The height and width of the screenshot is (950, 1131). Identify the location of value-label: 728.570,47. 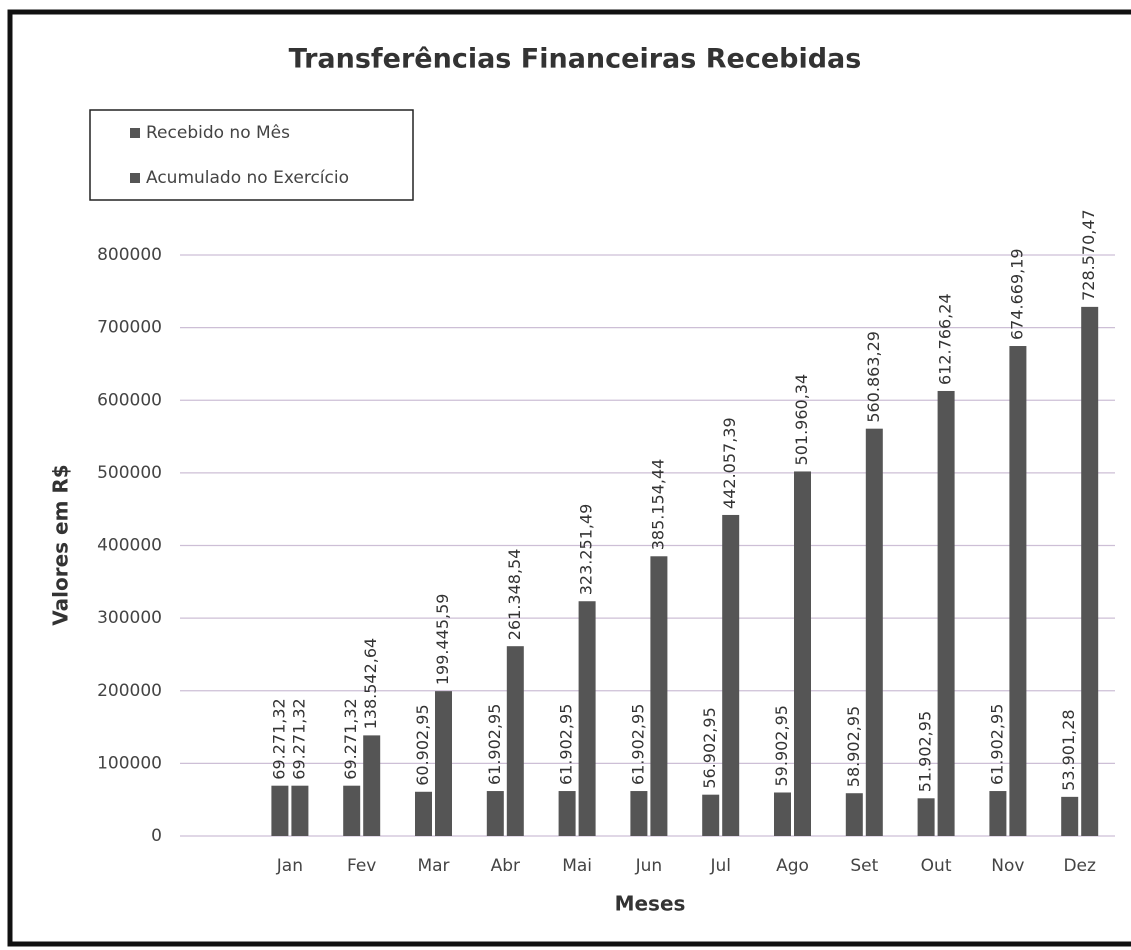
(1088, 255).